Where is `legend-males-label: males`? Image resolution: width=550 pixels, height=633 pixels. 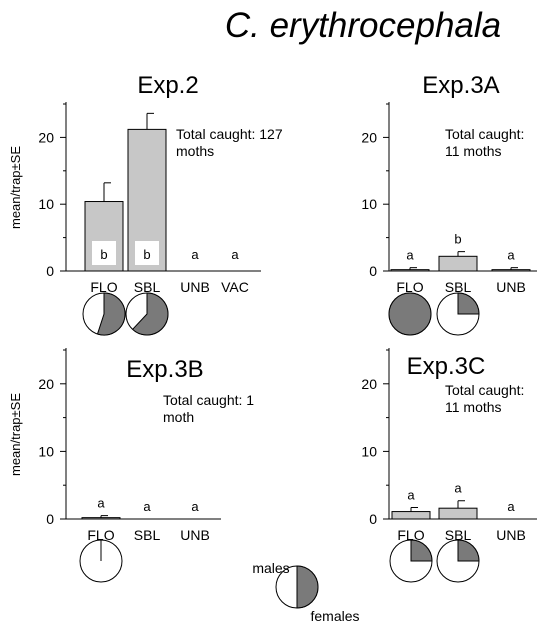
legend-males-label: males is located at coordinates (270, 568).